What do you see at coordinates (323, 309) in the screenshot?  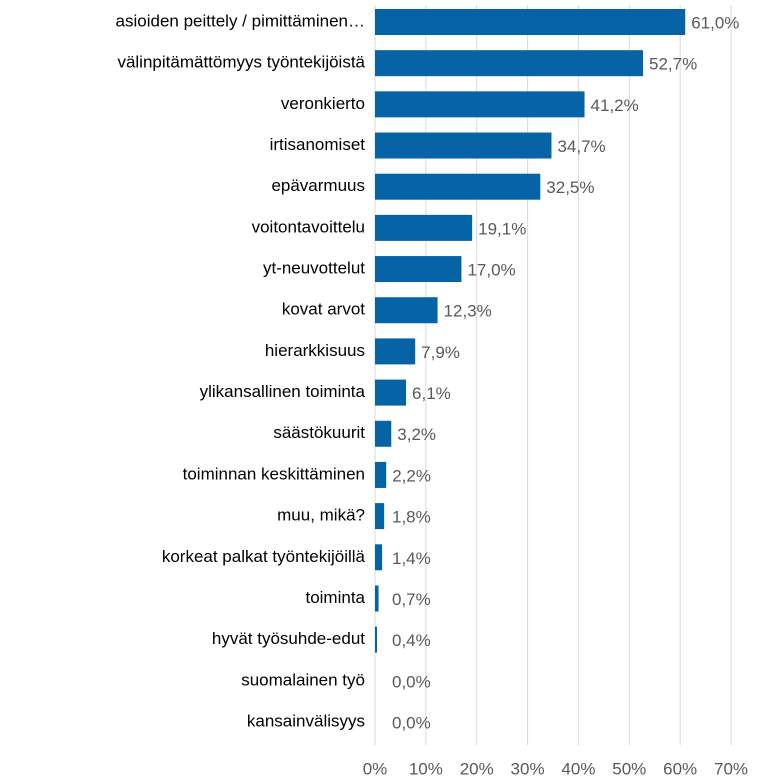 I see `category-label: kovat arvot` at bounding box center [323, 309].